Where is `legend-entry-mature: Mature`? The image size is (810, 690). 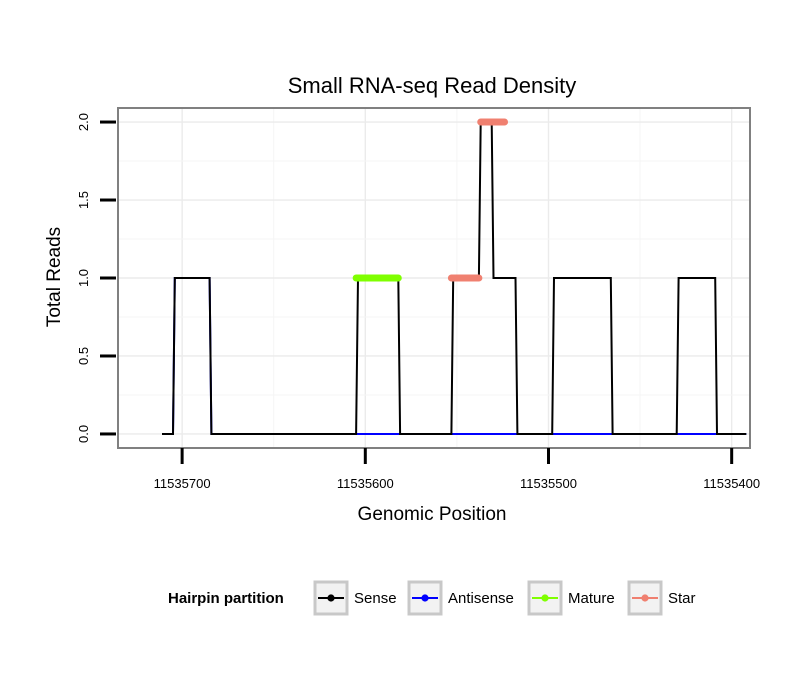 legend-entry-mature: Mature is located at coordinates (571, 598).